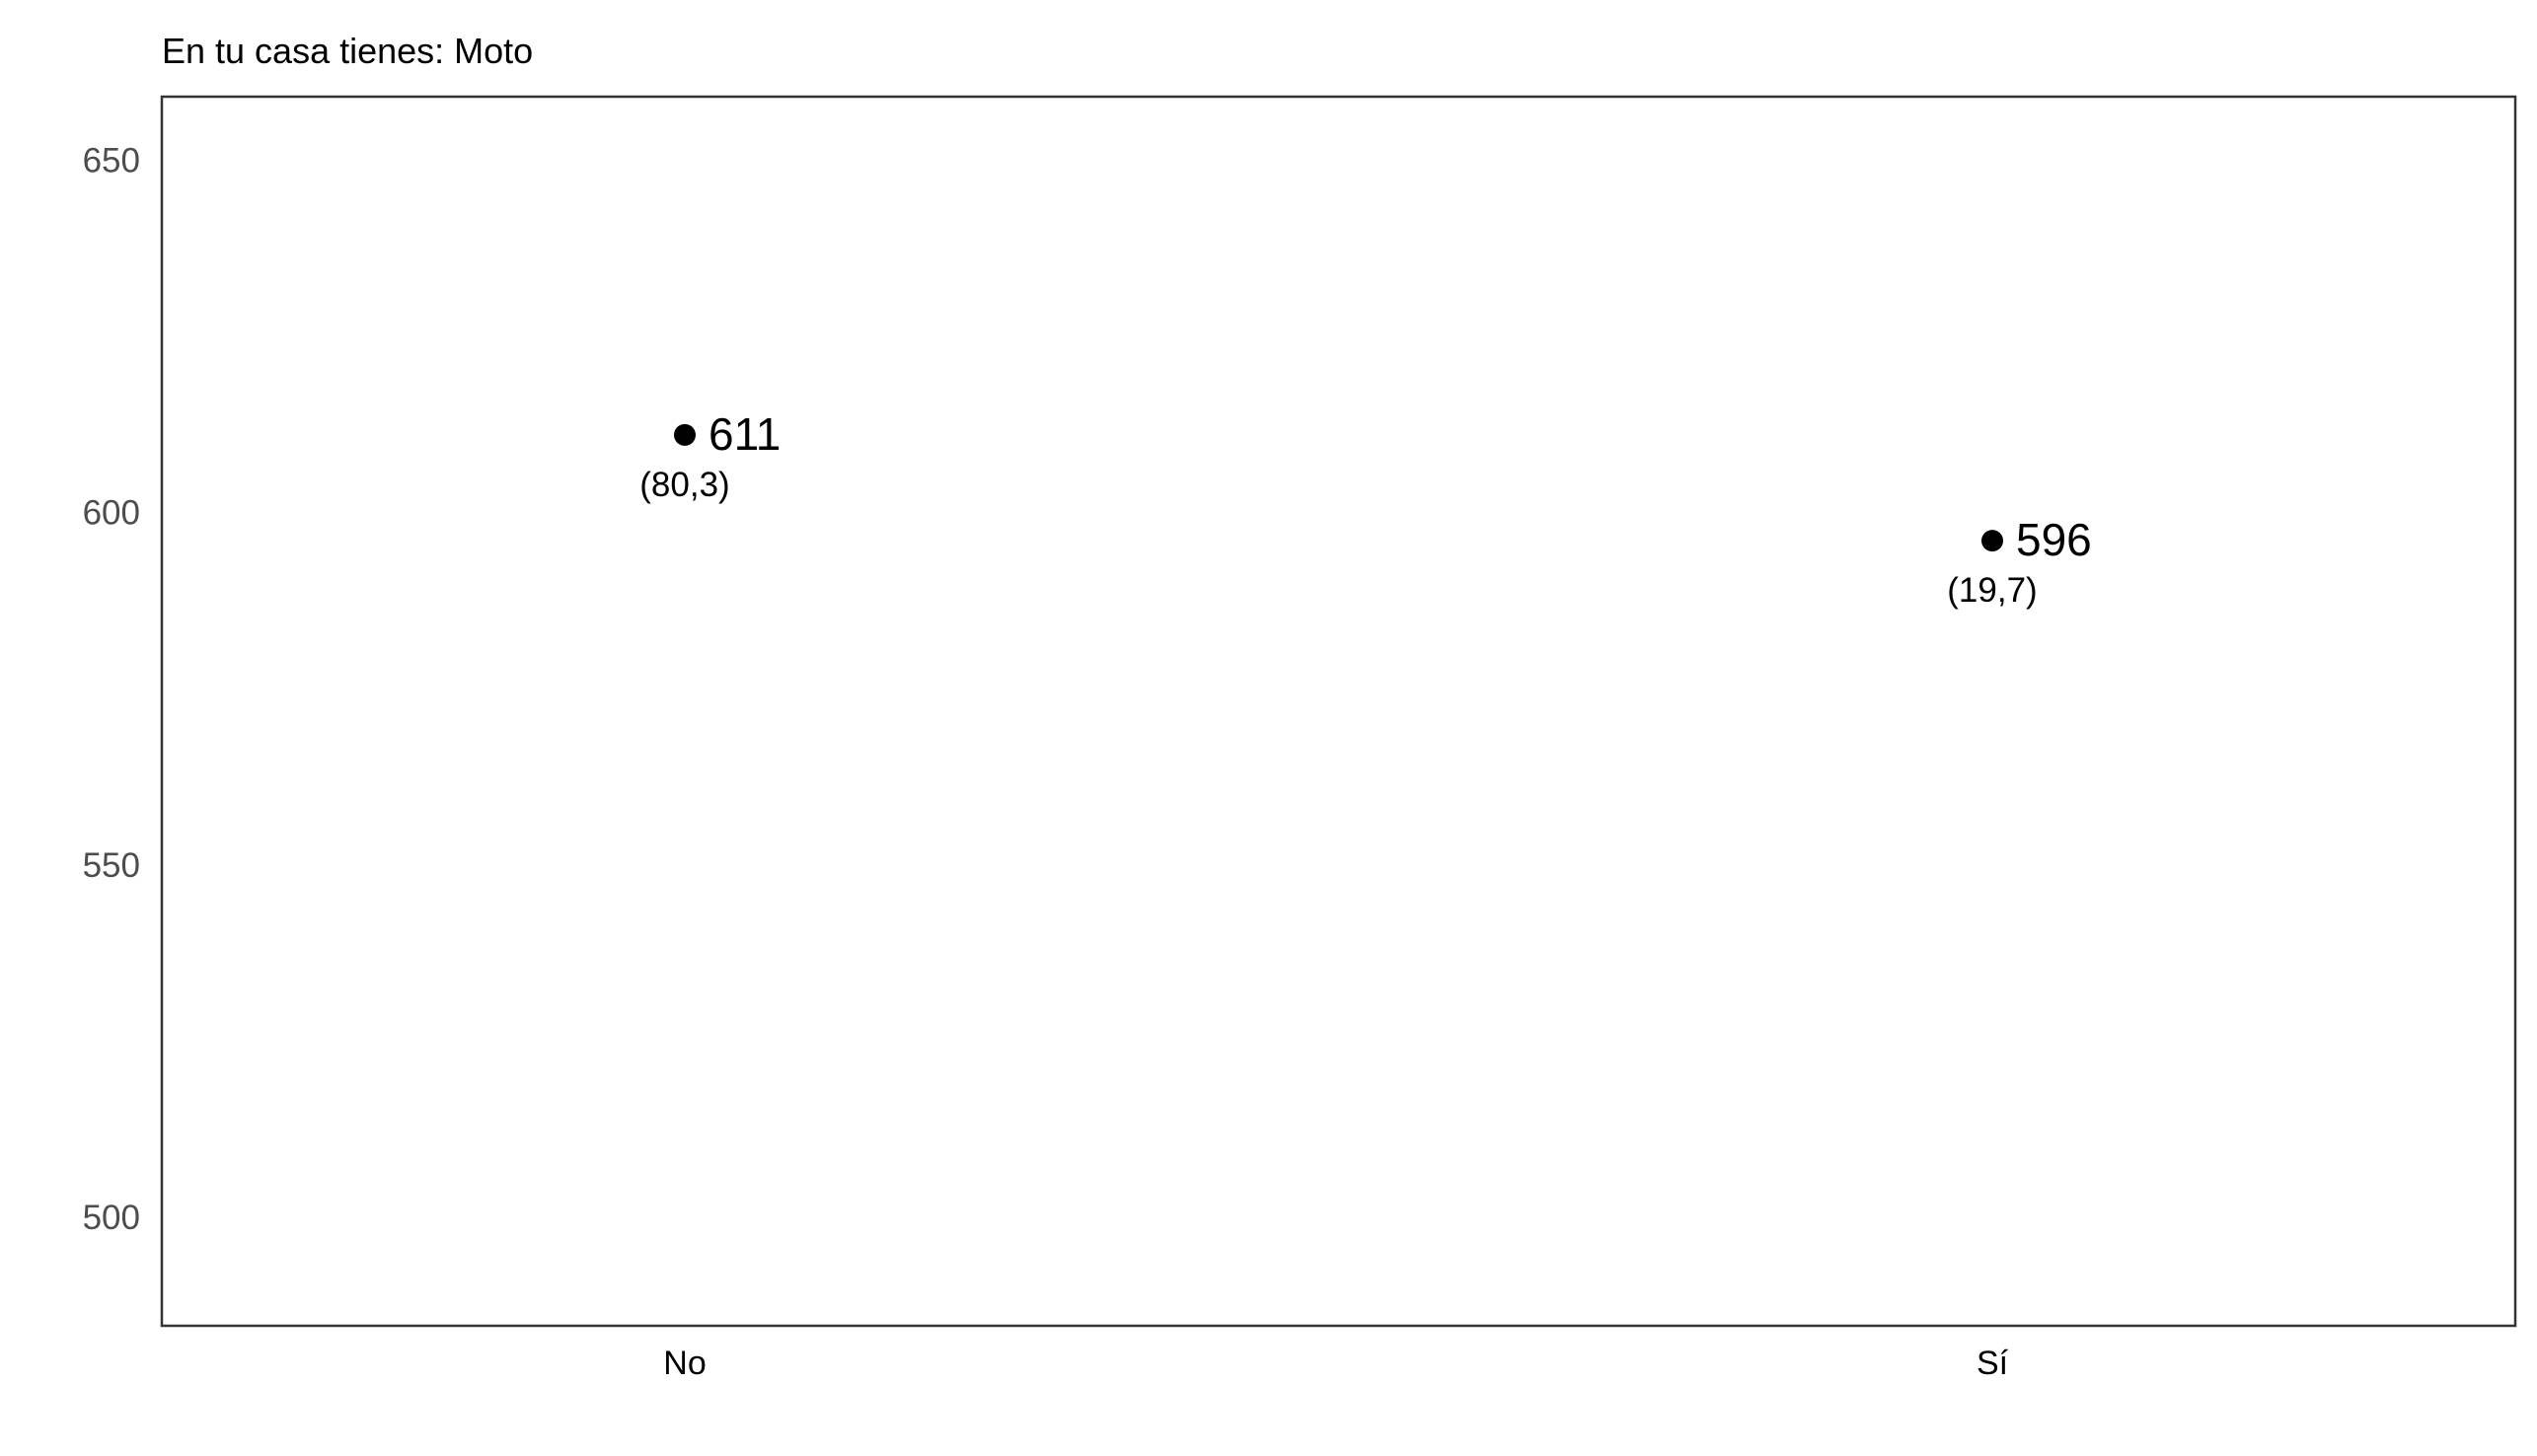 Image resolution: width=2537 pixels, height=1456 pixels. I want to click on y-tick-label: 650, so click(111, 160).